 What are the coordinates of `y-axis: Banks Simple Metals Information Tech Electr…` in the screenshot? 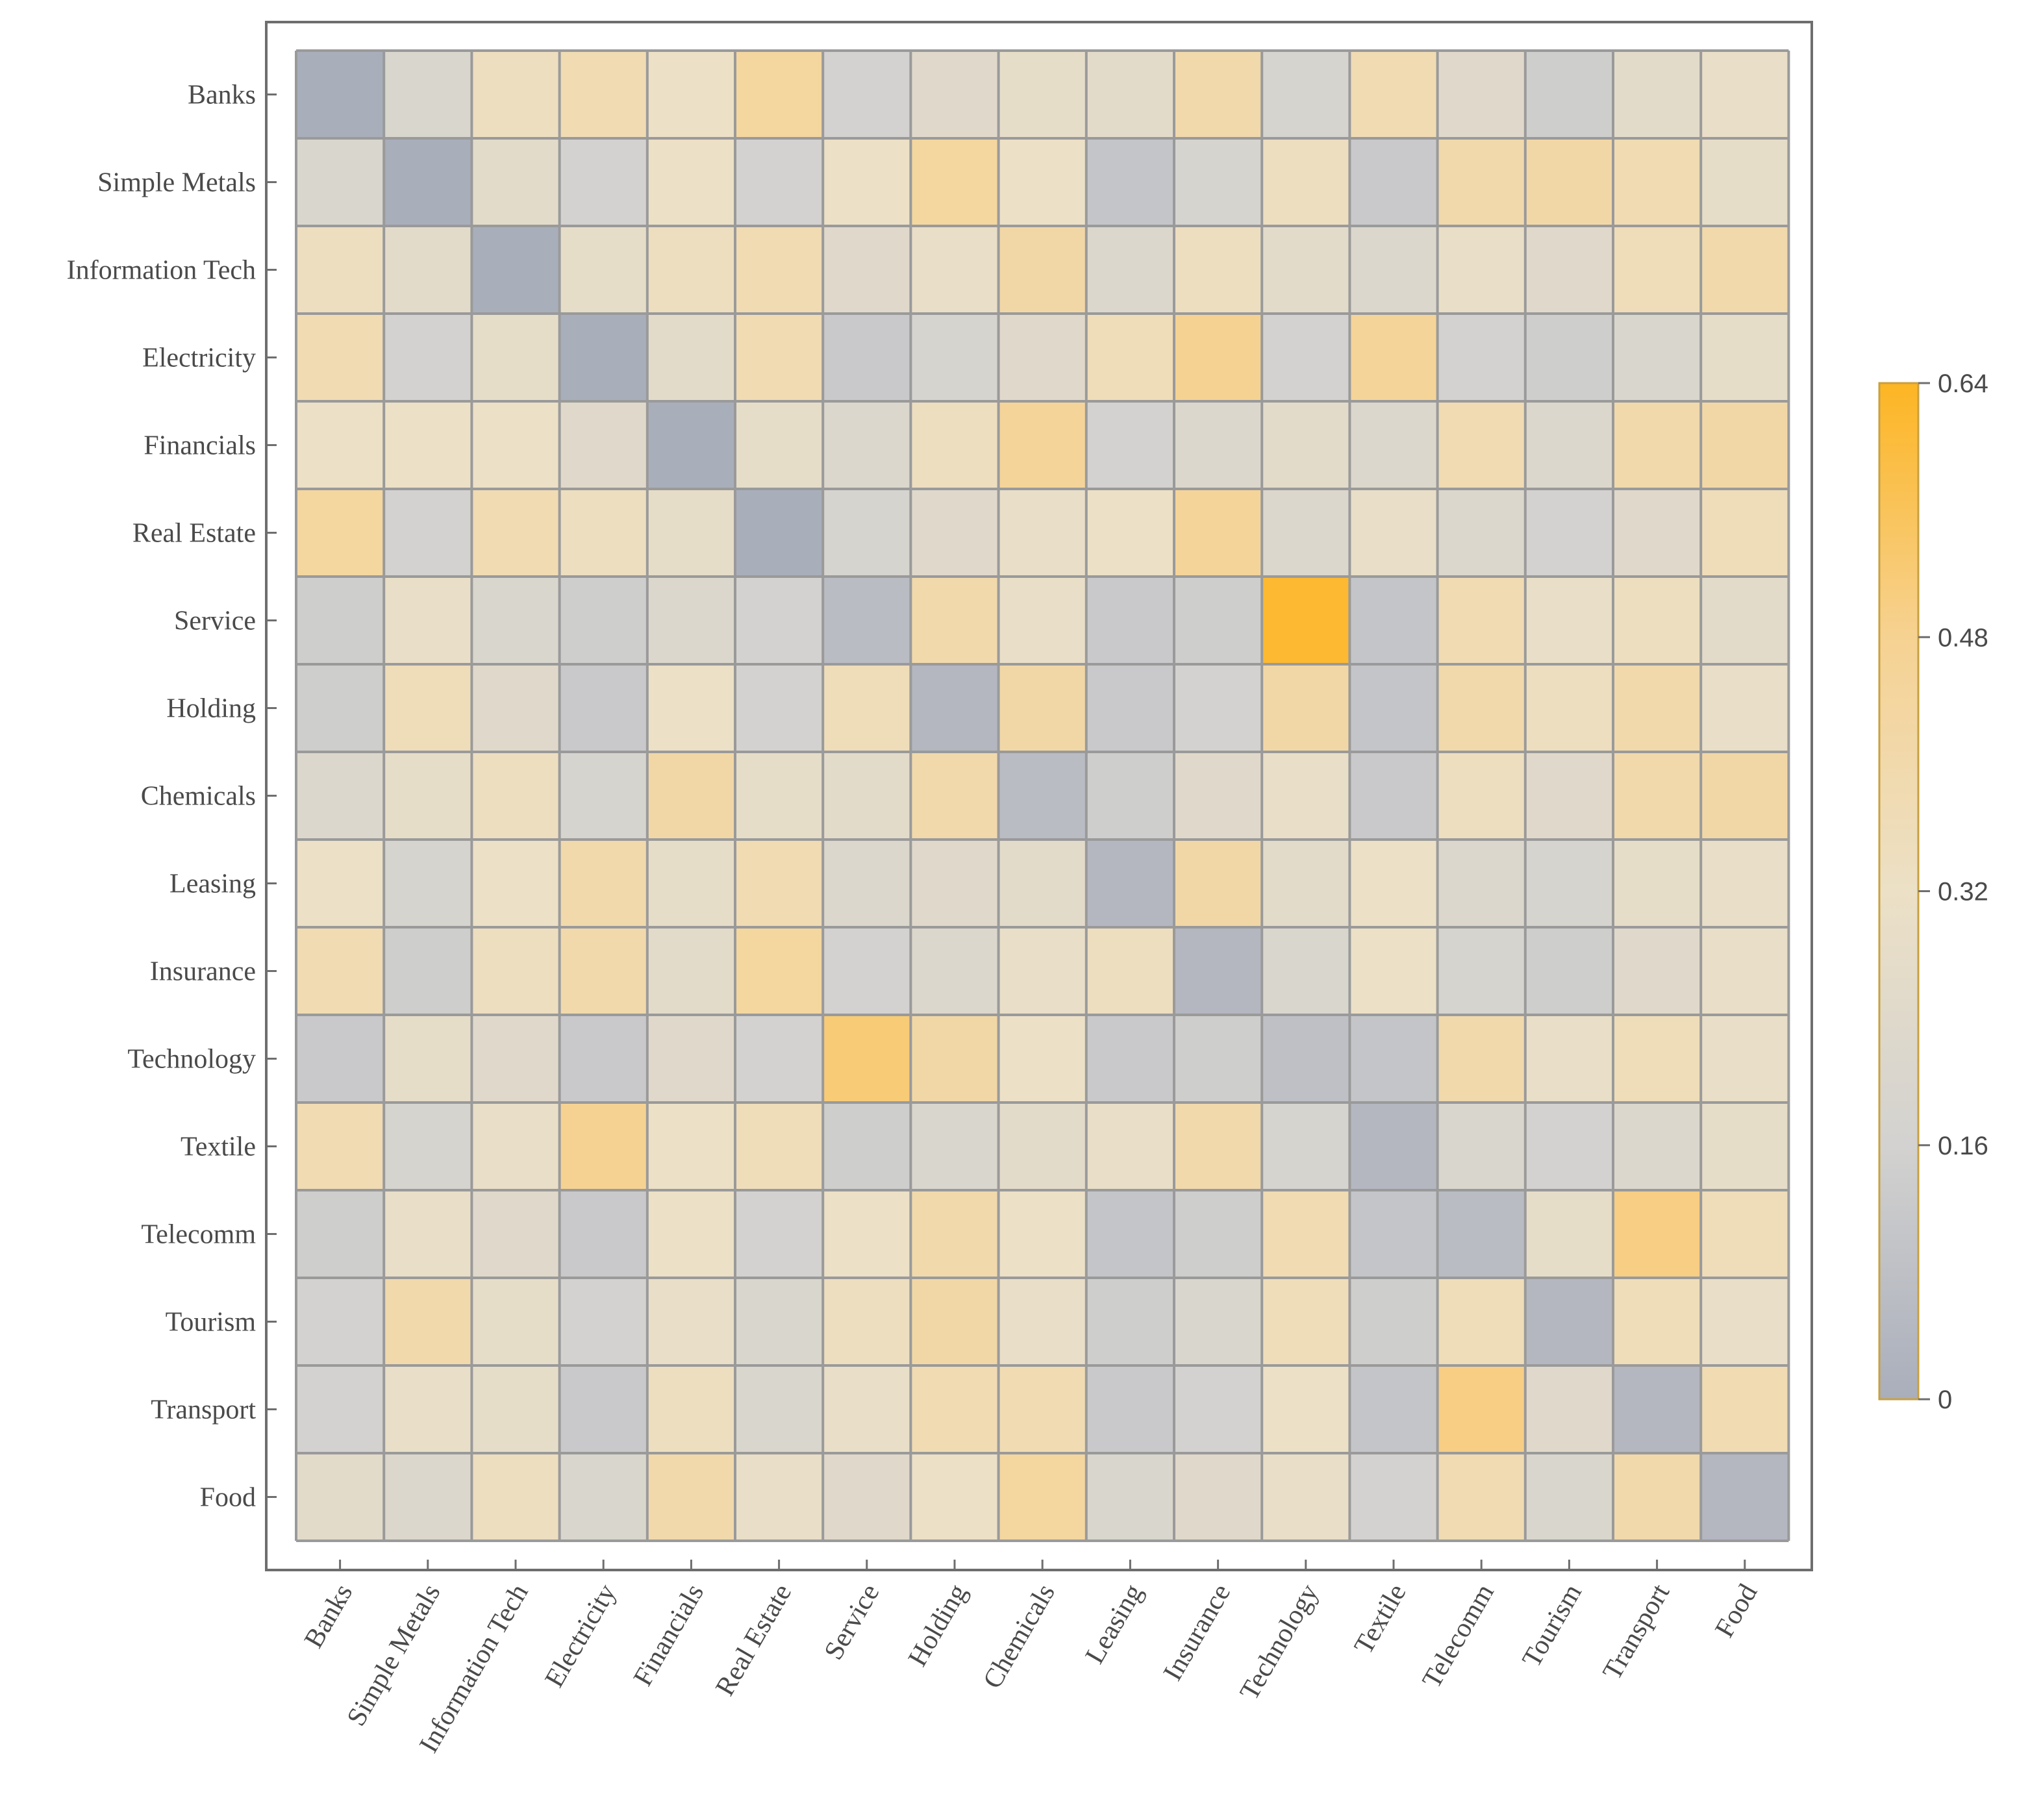 It's located at (172, 797).